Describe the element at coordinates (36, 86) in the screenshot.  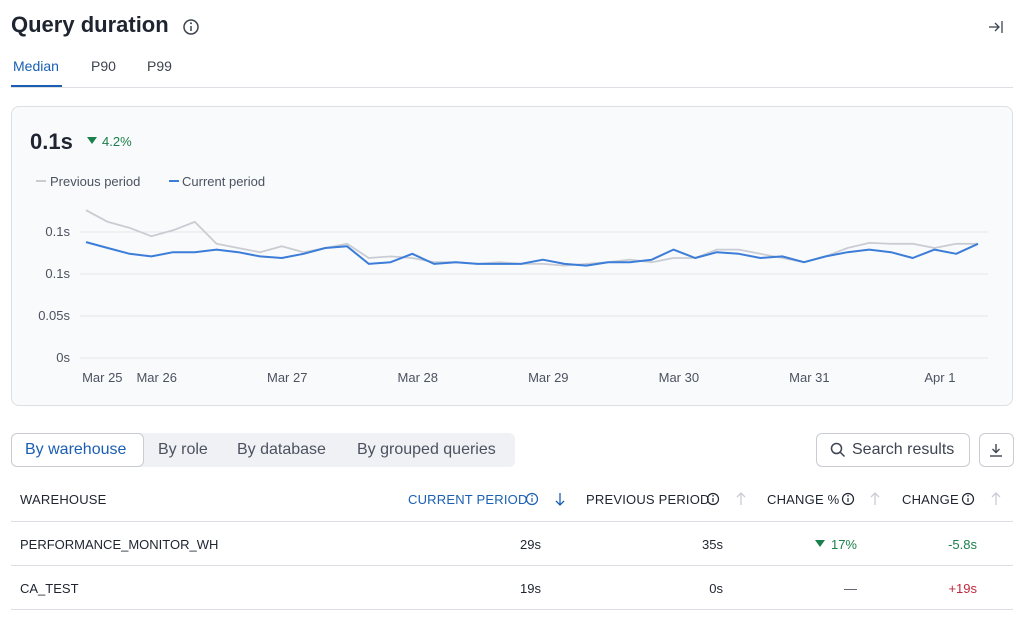
I see `tab-underline` at that location.